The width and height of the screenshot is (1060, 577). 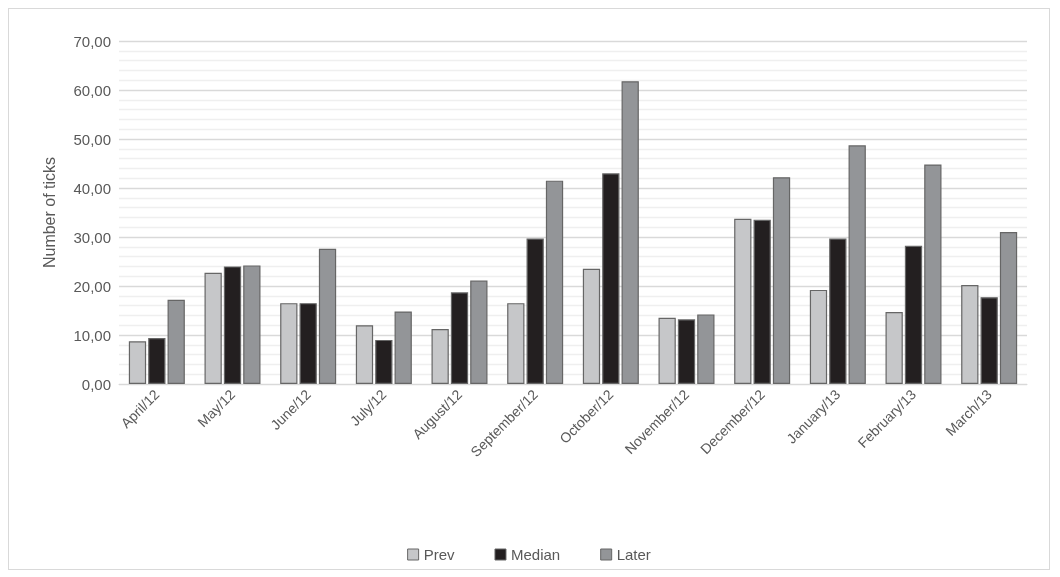 I want to click on y-tick-label: 0,00, so click(x=96, y=384).